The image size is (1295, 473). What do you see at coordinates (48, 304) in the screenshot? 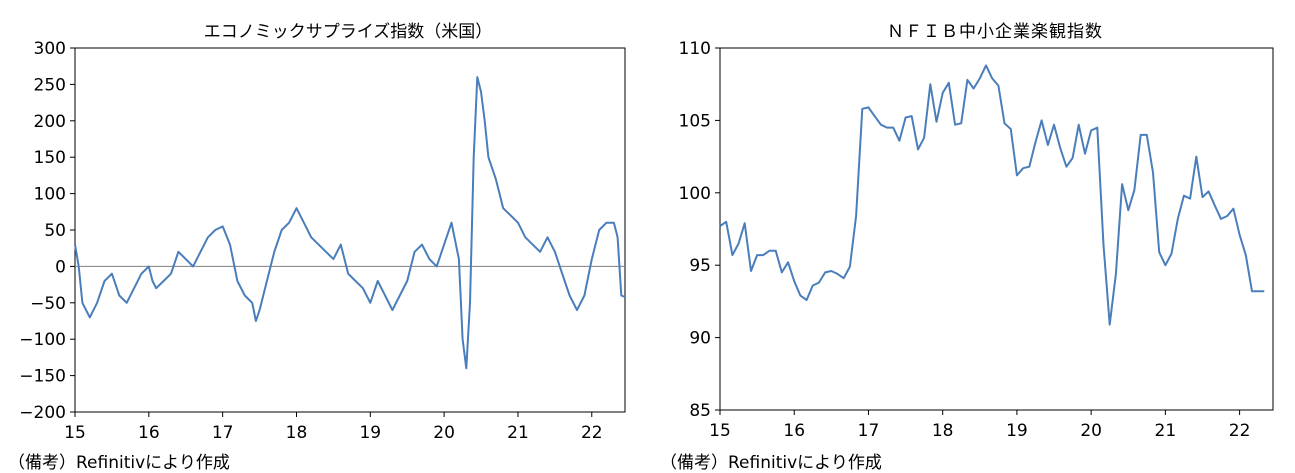
I see `y-tick-label-left: −50` at bounding box center [48, 304].